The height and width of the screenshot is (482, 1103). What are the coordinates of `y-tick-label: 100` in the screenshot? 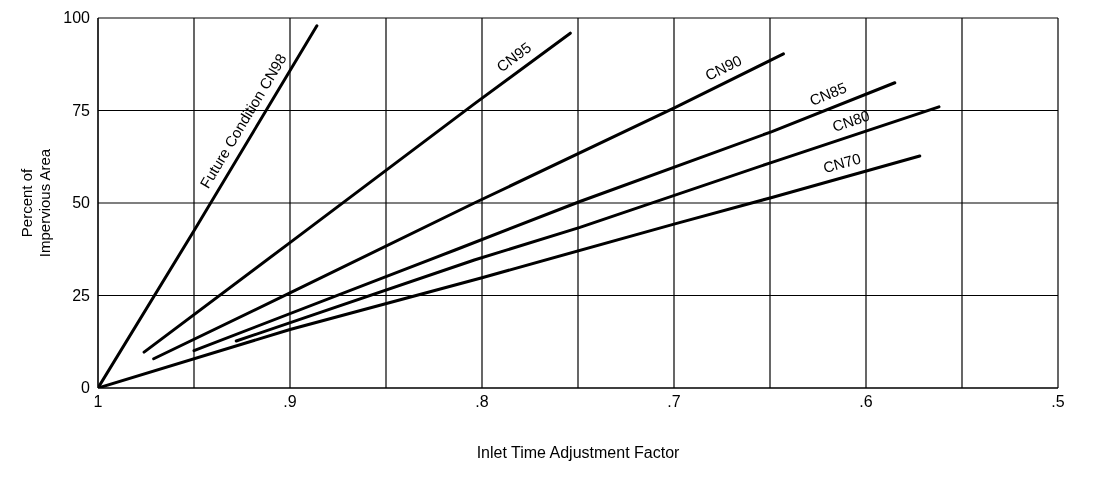 It's located at (77, 17).